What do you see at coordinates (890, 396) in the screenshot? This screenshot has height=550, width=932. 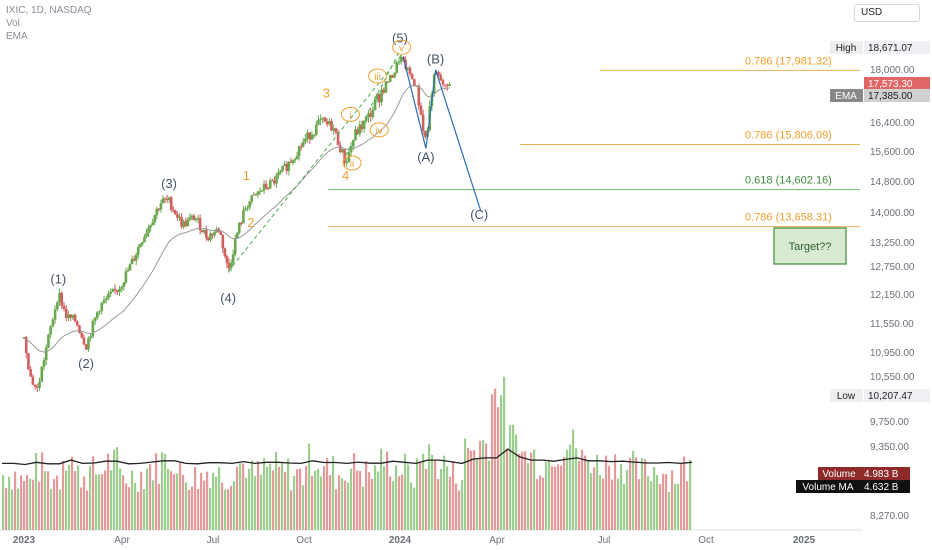 I see `low-badge-value: 10,207.47` at bounding box center [890, 396].